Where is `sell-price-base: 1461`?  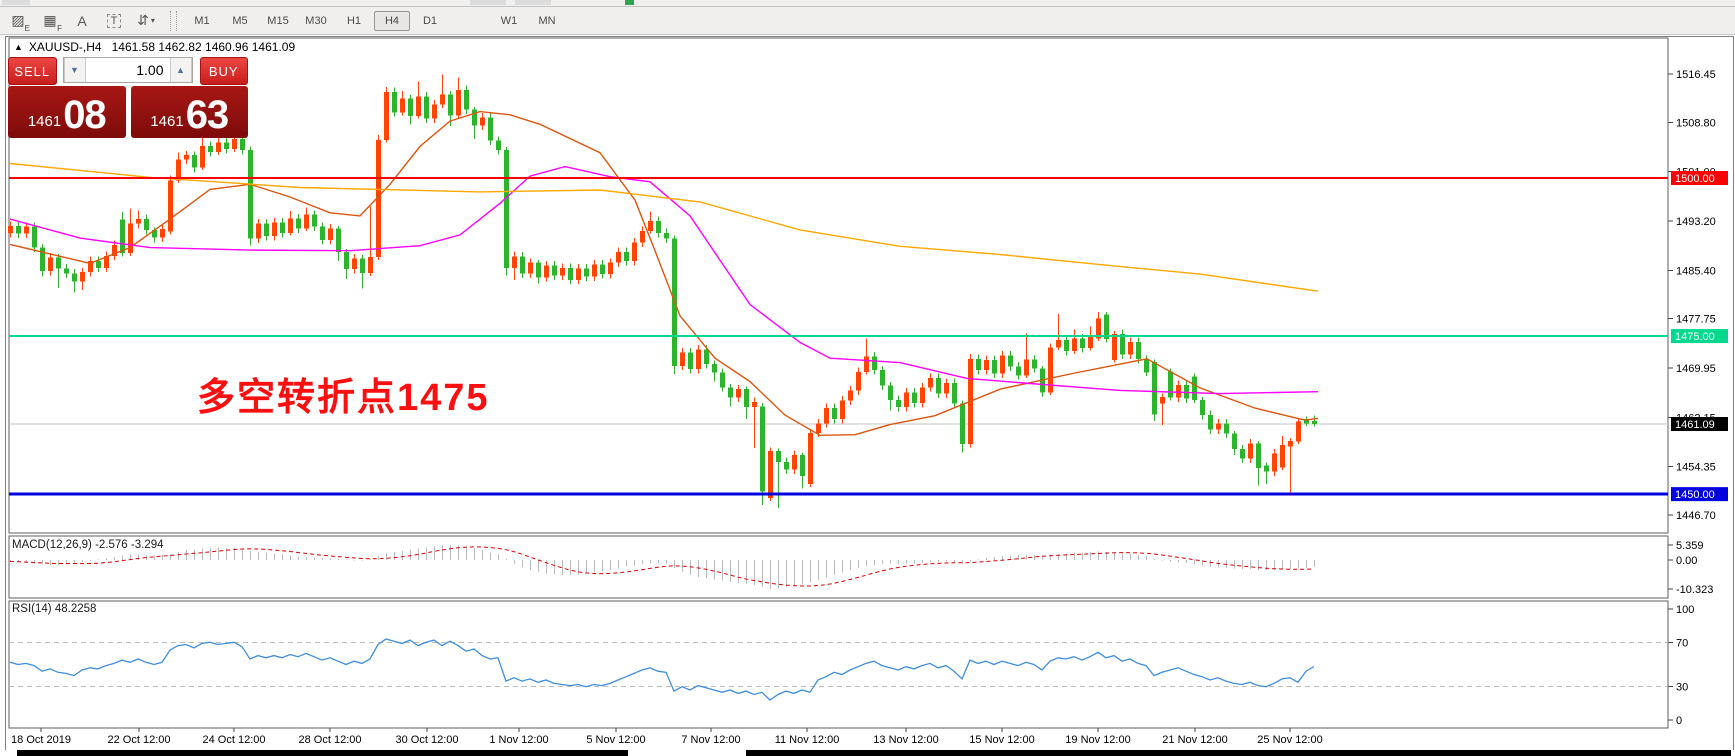 sell-price-base: 1461 is located at coordinates (44, 121).